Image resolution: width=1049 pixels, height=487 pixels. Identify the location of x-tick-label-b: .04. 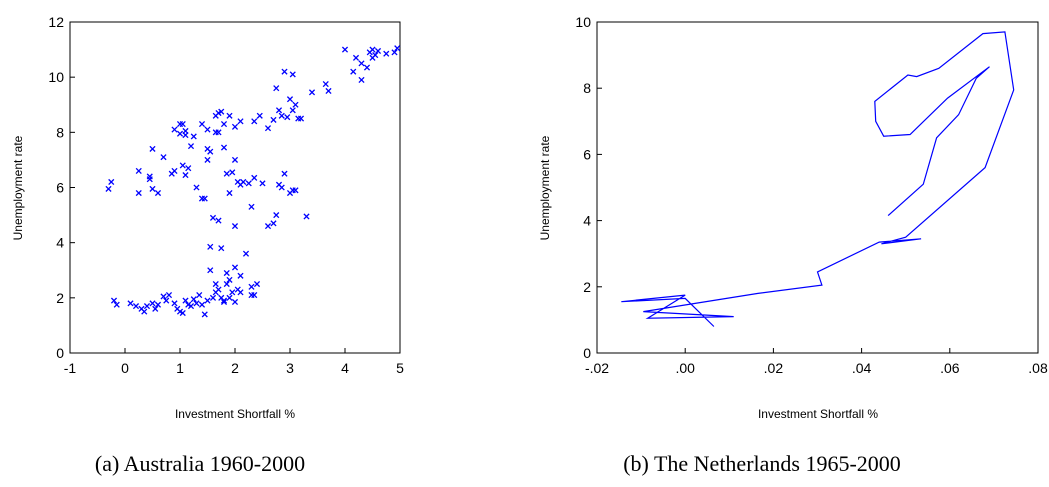
(862, 368).